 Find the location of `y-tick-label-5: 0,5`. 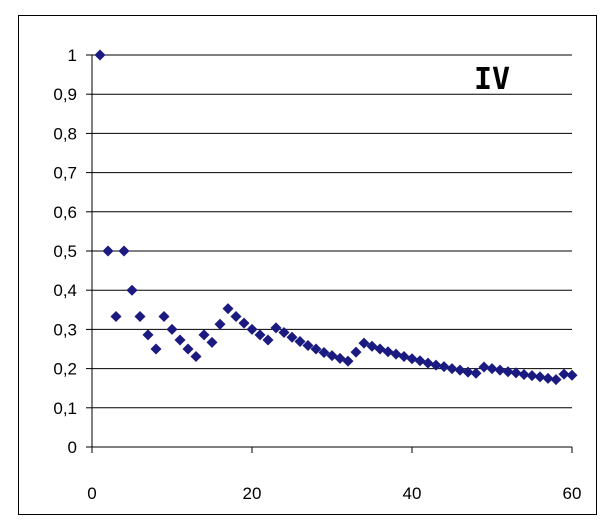

y-tick-label-5: 0,5 is located at coordinates (65, 251).